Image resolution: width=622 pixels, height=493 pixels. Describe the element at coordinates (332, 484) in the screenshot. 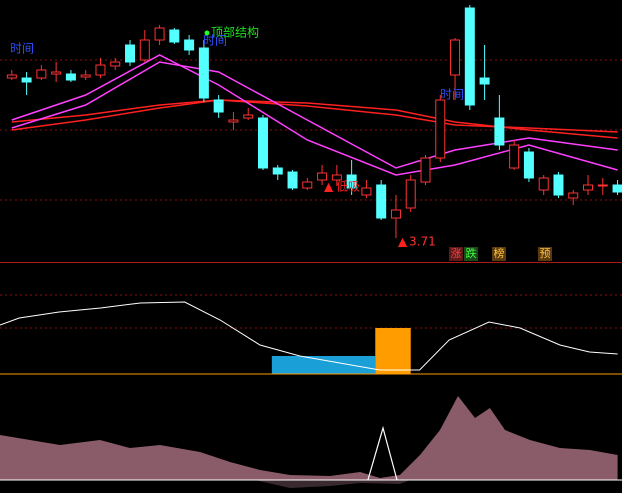

I see `dip-area` at that location.